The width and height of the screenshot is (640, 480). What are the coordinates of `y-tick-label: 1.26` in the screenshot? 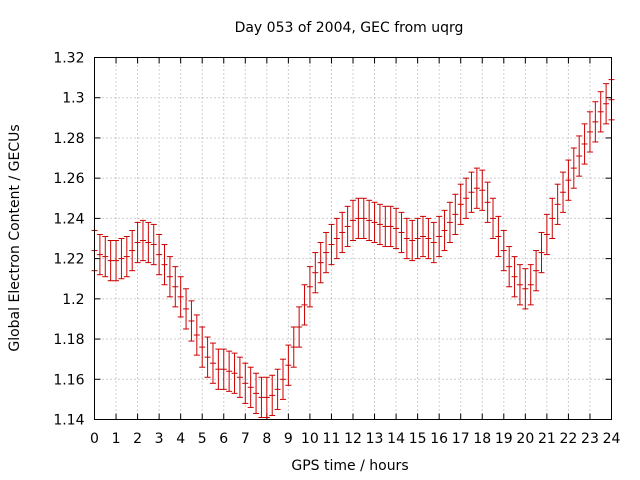 It's located at (68, 179).